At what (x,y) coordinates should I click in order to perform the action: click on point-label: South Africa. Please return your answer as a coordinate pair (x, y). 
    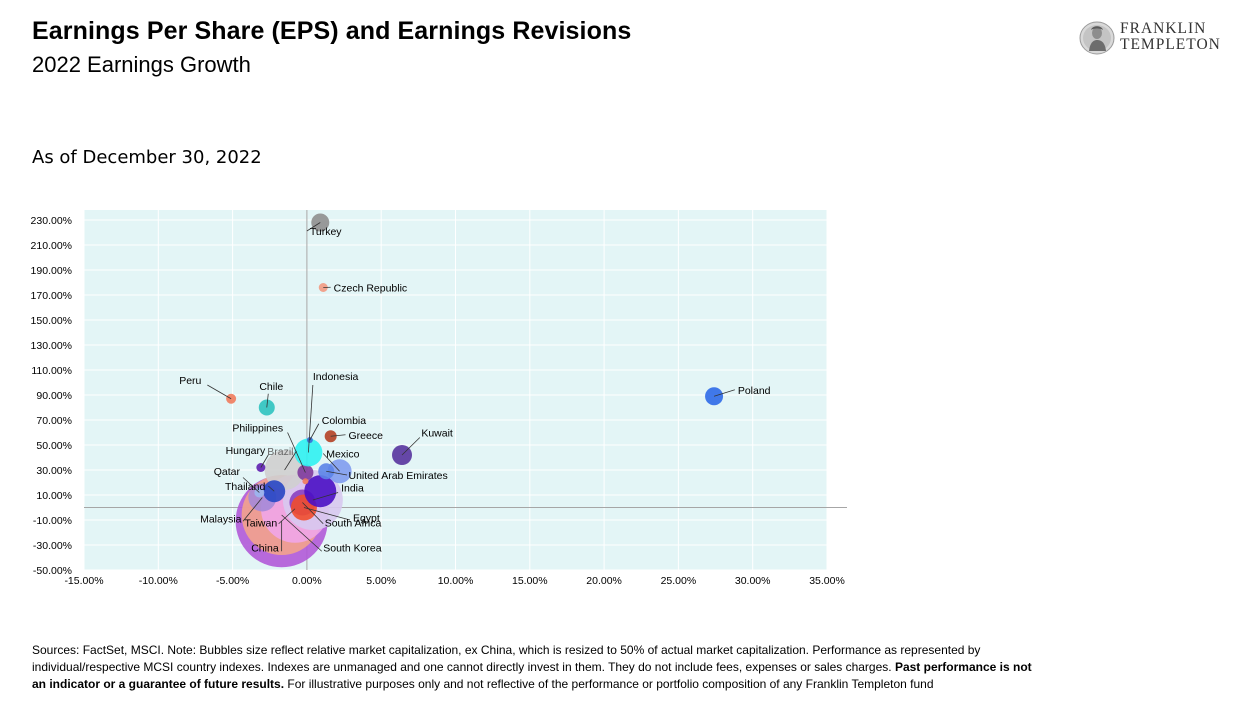
    Looking at the image, I should click on (353, 523).